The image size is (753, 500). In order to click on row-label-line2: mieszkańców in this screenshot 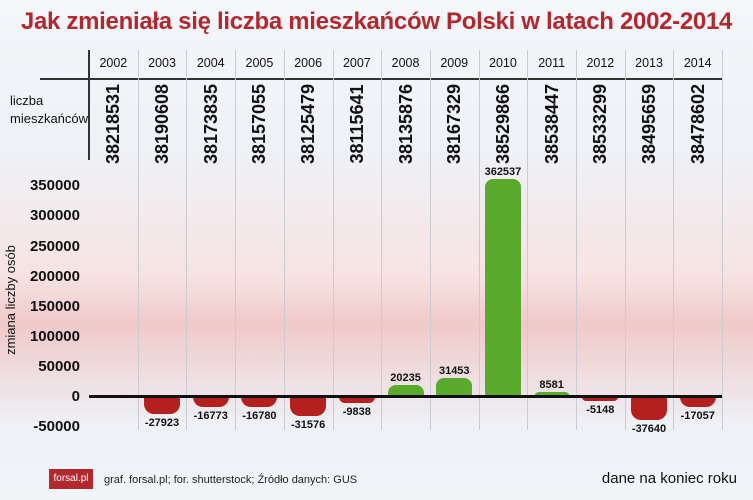, I will do `click(49, 118)`.